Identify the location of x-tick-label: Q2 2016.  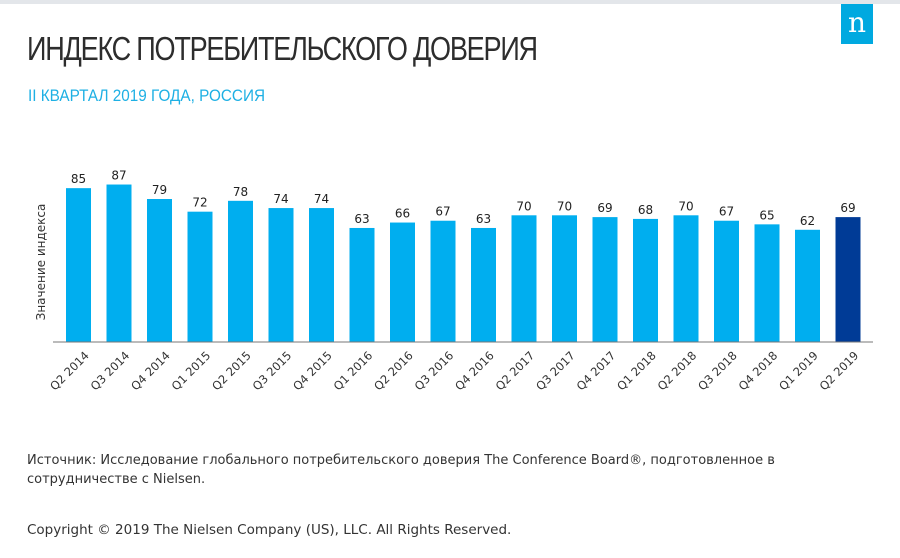
(393, 370).